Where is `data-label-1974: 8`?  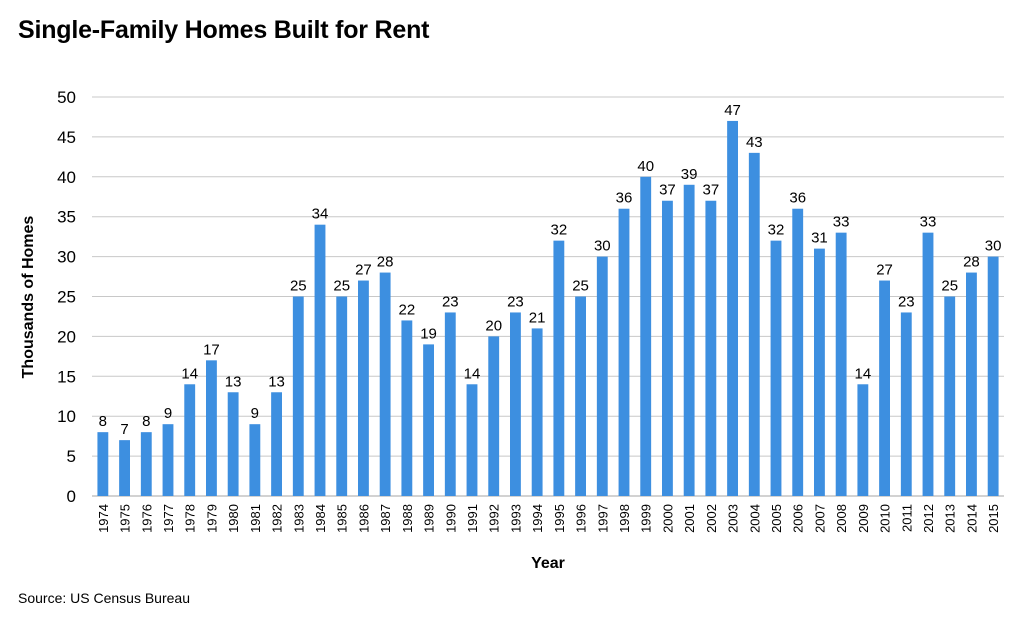 data-label-1974: 8 is located at coordinates (103, 421).